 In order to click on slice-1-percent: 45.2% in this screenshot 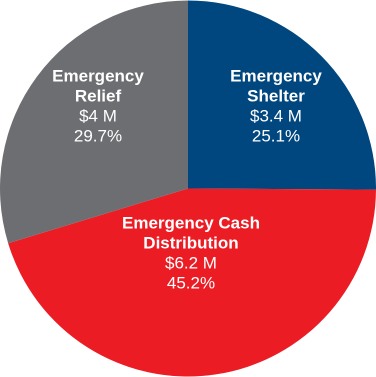, I will do `click(191, 282)`.